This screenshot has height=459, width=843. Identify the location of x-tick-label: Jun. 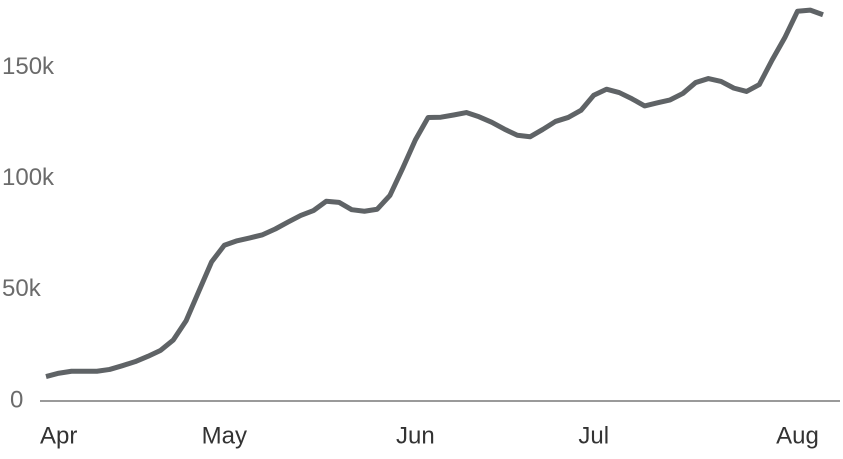
(415, 435).